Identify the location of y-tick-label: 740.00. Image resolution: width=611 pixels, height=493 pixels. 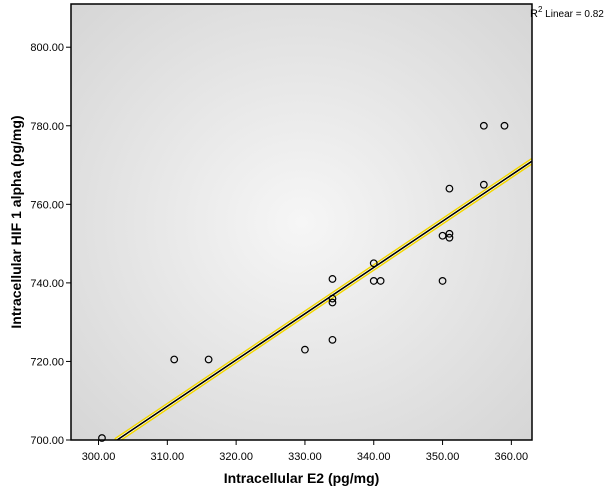
(47, 284).